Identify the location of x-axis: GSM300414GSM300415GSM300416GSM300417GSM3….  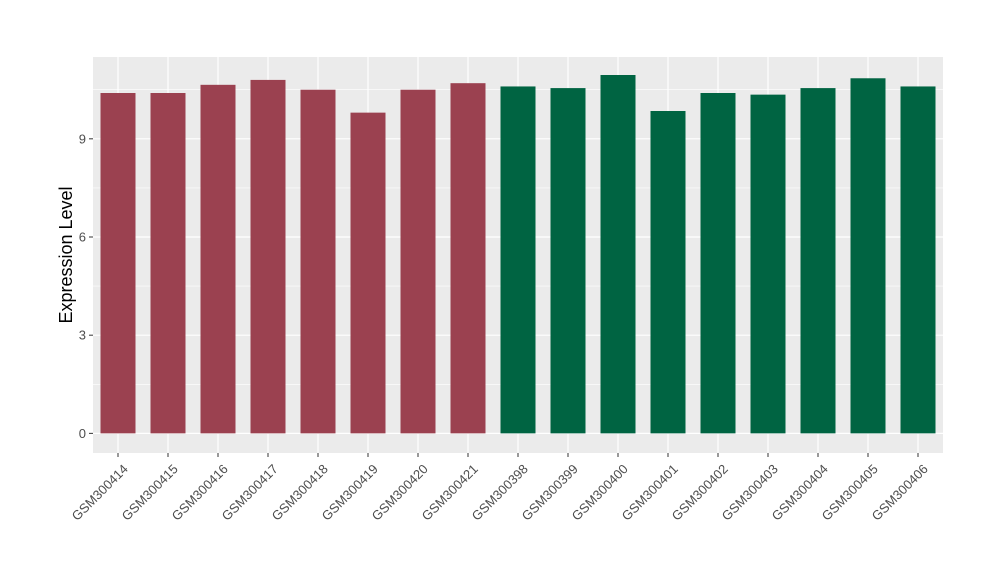
(500, 488).